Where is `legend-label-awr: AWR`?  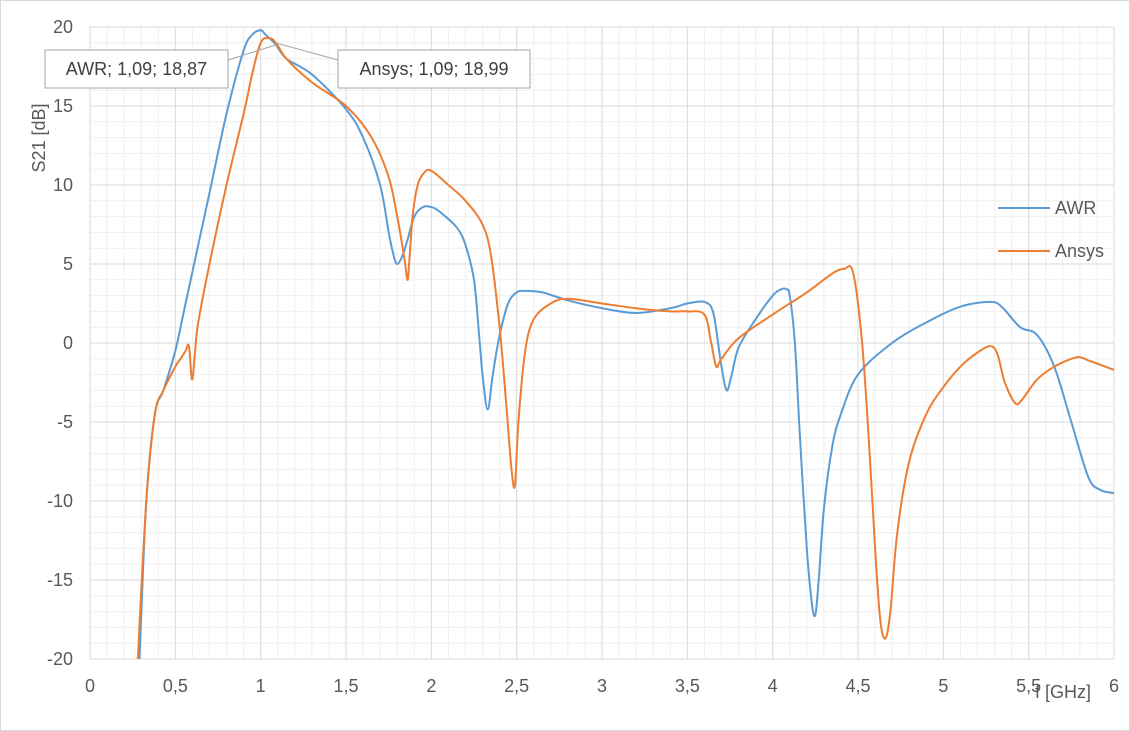 legend-label-awr: AWR is located at coordinates (1075, 208).